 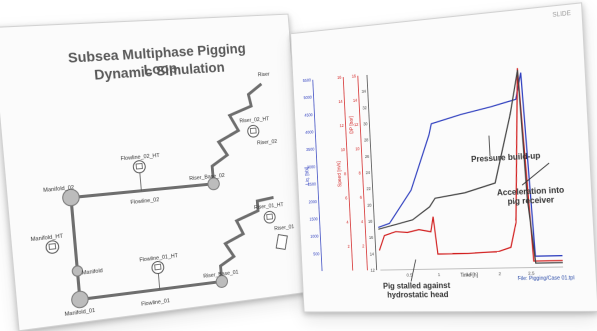 I want to click on callout-stall-line2: hydrostatic head, so click(x=418, y=294).